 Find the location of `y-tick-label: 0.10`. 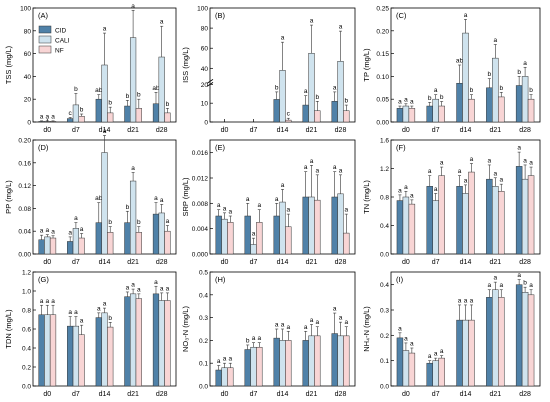

y-tick-label: 0.10 is located at coordinates (382, 77).